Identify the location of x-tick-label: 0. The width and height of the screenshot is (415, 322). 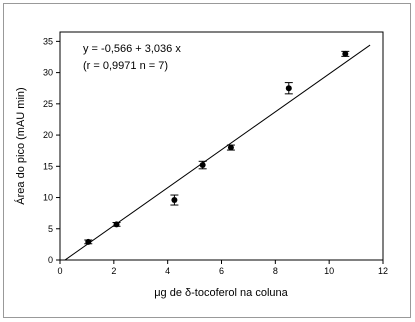
(59, 271).